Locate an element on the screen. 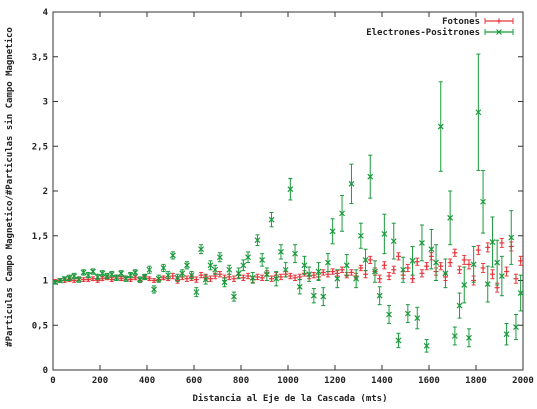 The height and width of the screenshot is (409, 537). x-tick-label: 600 is located at coordinates (194, 381).